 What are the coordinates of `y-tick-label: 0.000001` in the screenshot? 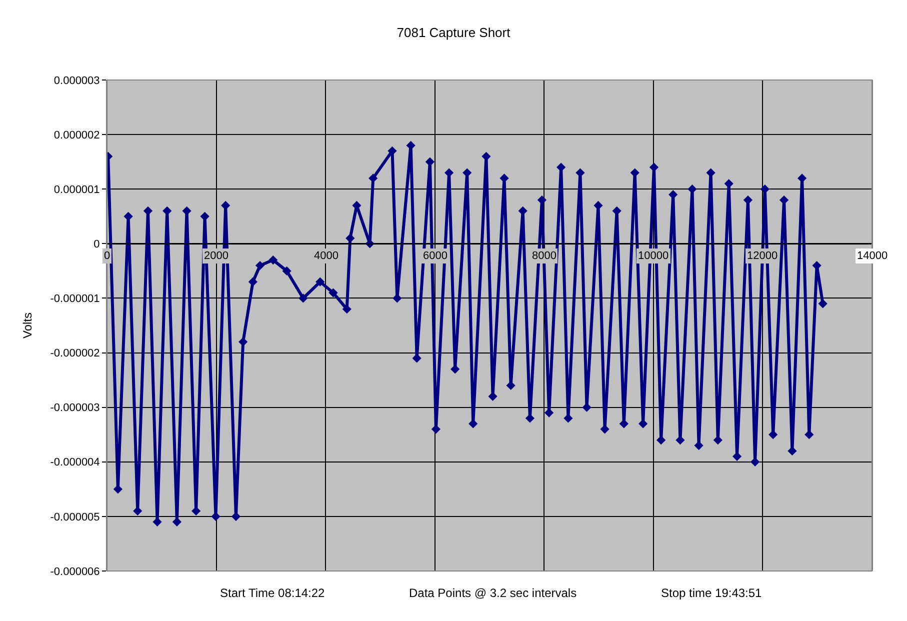 It's located at (77, 190).